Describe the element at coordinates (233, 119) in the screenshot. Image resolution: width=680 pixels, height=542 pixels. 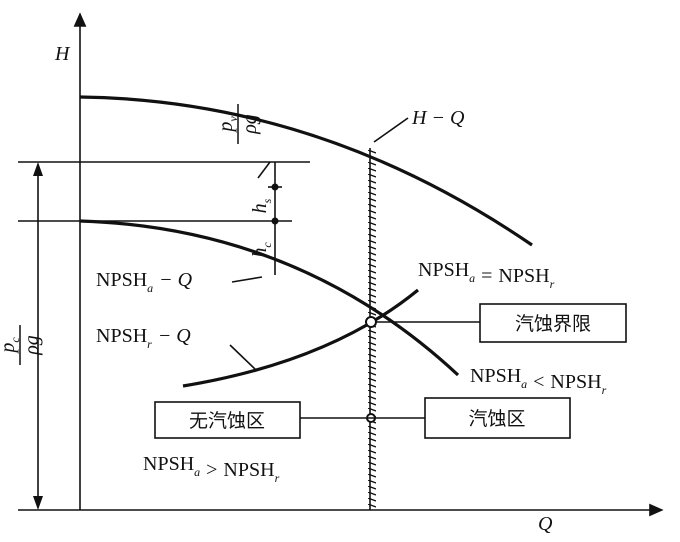
I see `label-part: v` at that location.